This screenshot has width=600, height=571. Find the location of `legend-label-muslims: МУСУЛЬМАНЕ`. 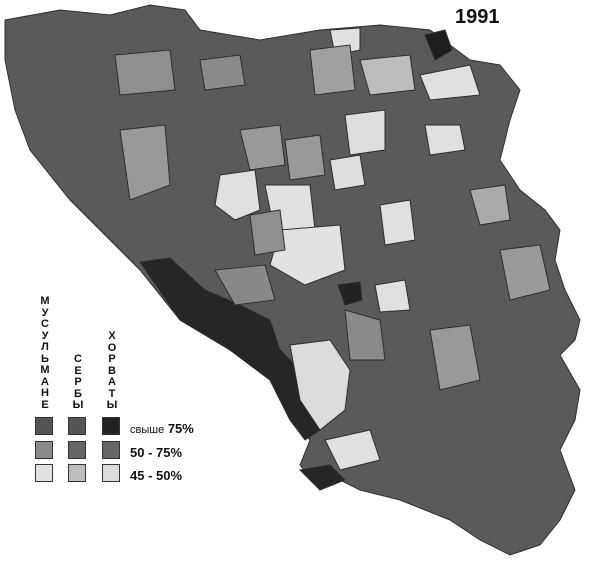

legend-label-muslims: МУСУЛЬМАНЕ is located at coordinates (45, 353).